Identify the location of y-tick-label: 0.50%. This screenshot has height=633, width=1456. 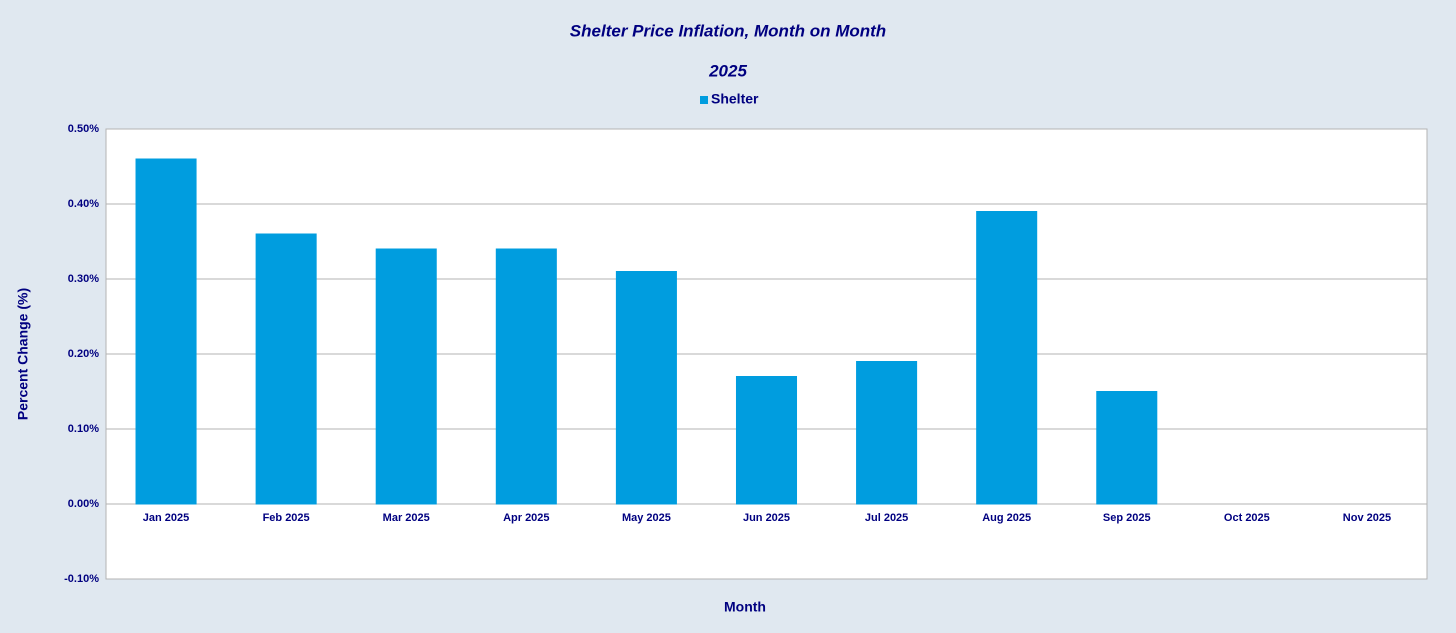
(83, 129).